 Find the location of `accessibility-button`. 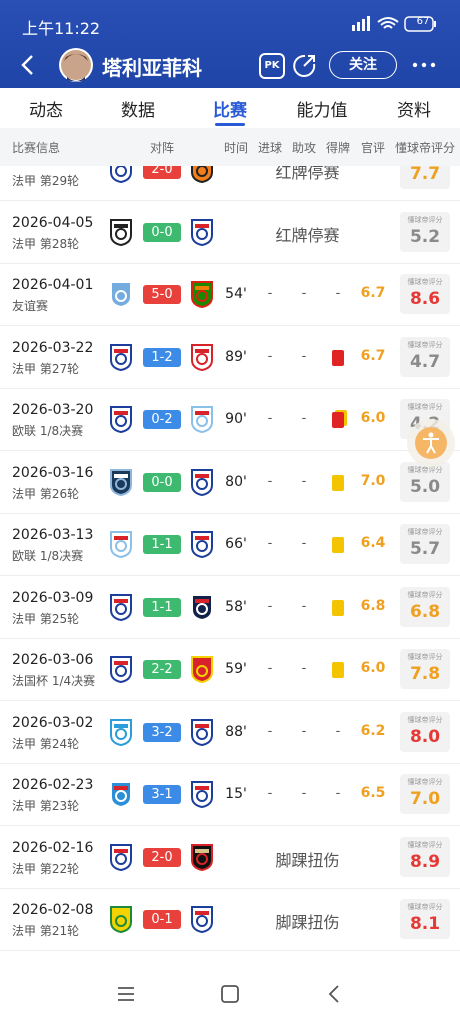

accessibility-button is located at coordinates (431, 443).